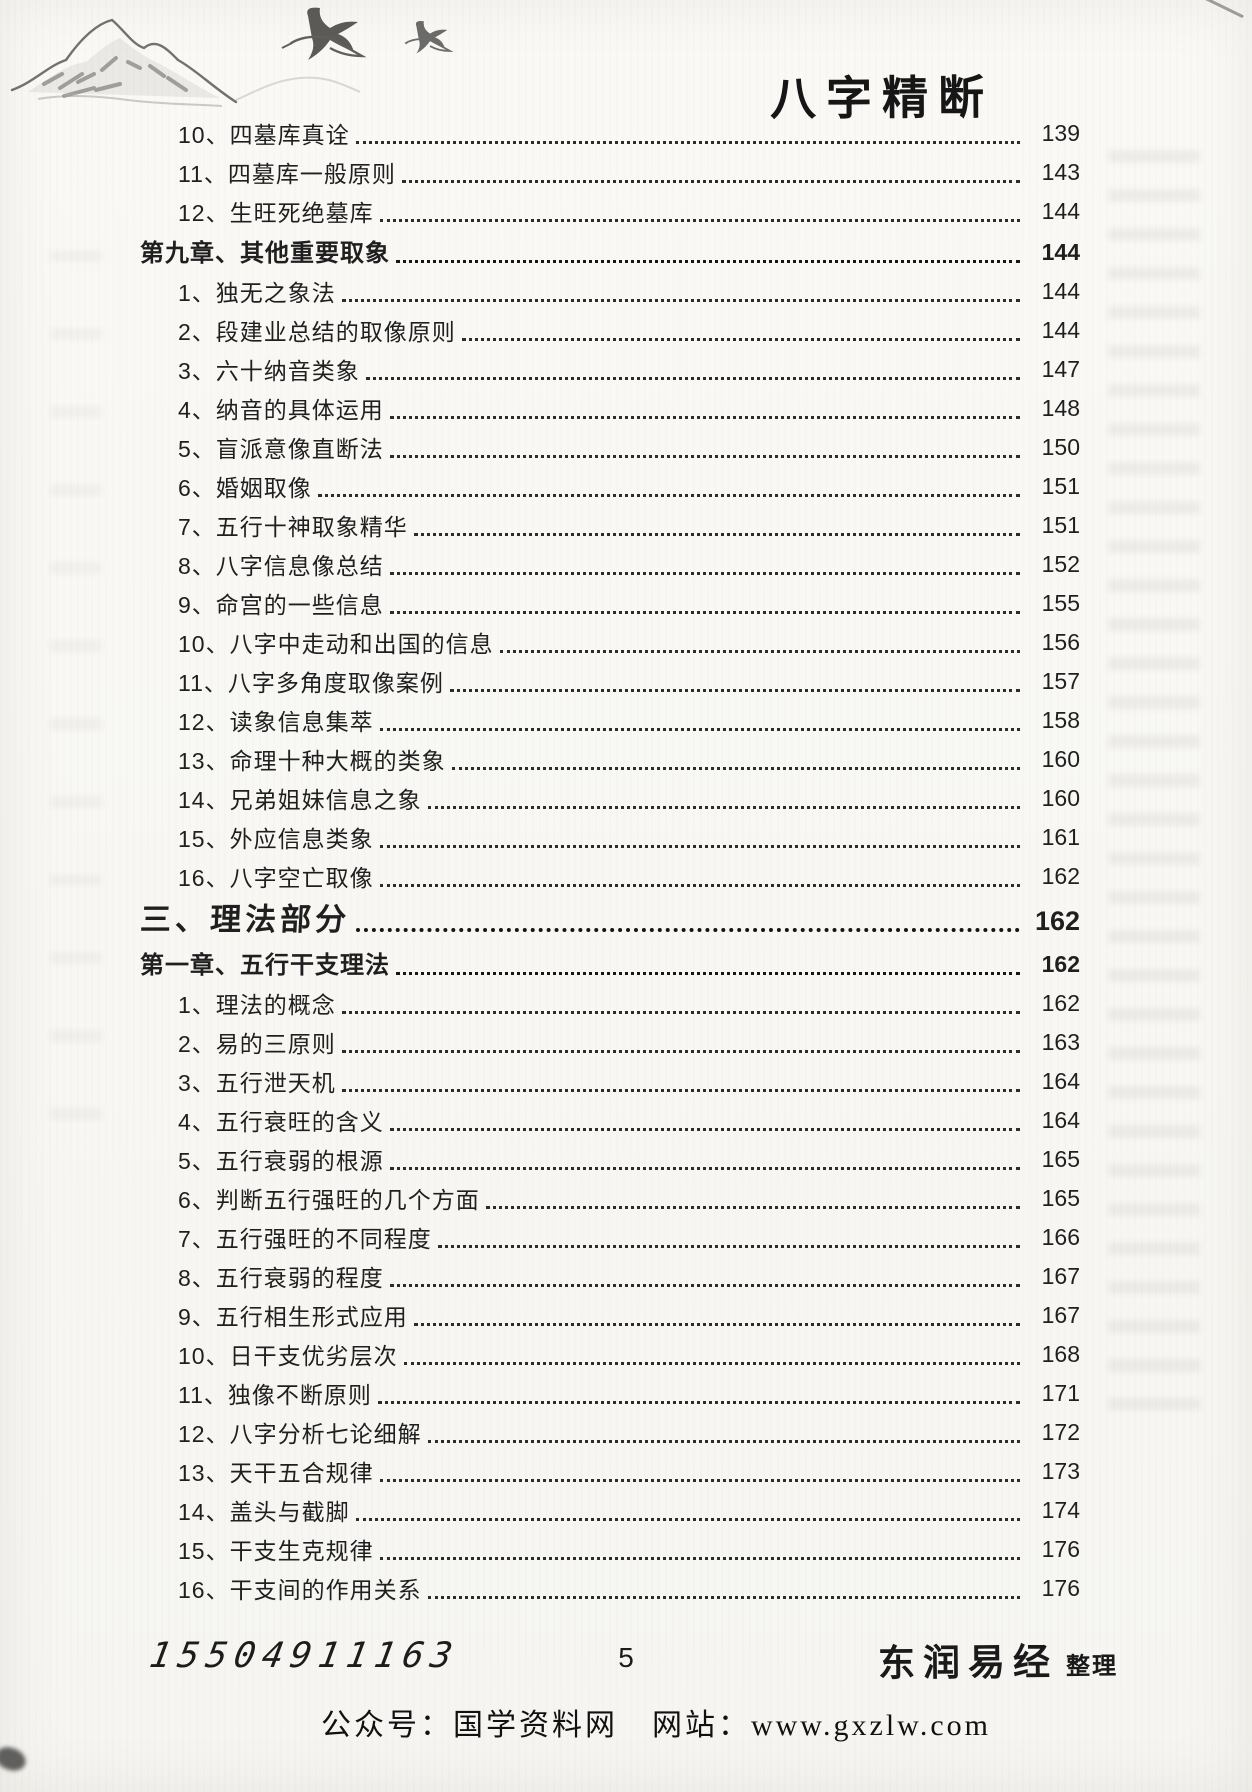  What do you see at coordinates (610, 367) in the screenshot?
I see `toc-row: 3、六十纳音类象 147` at bounding box center [610, 367].